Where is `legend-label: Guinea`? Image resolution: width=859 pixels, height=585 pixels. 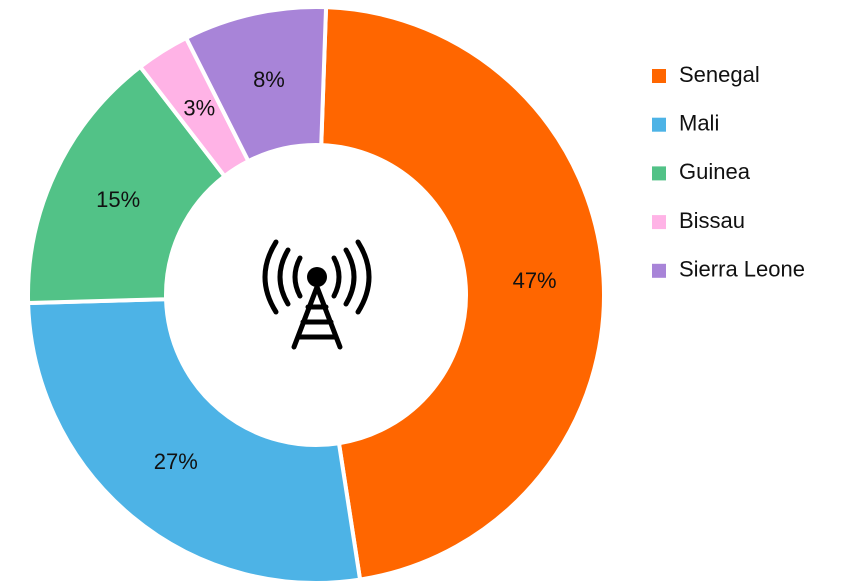 legend-label: Guinea is located at coordinates (715, 171).